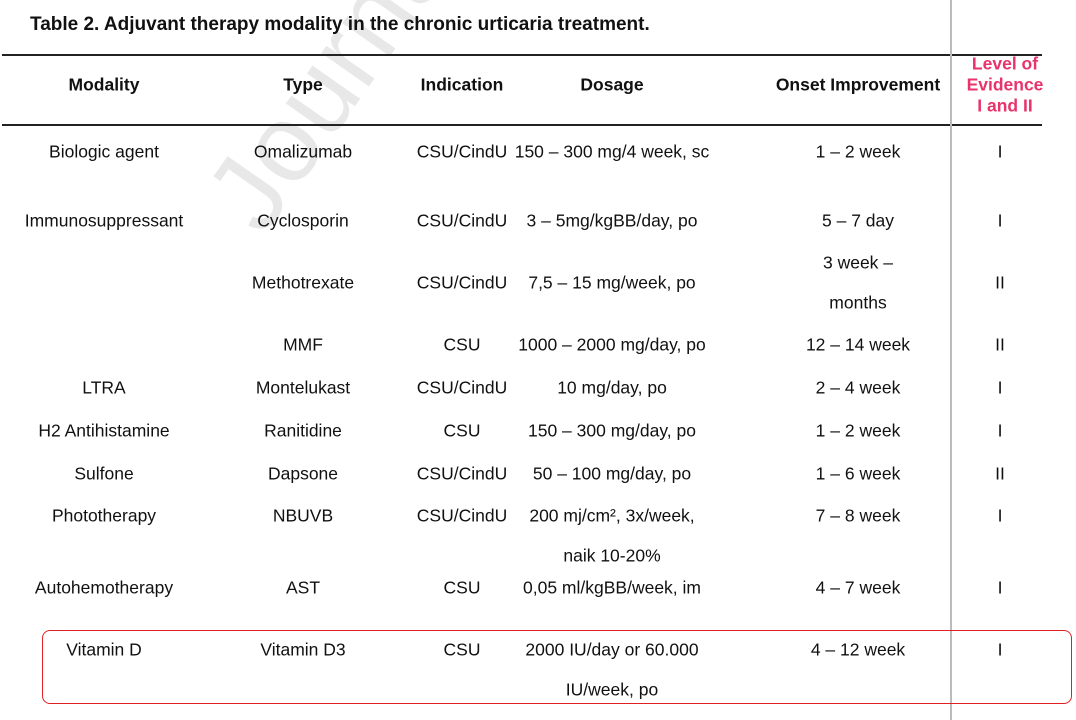  I want to click on cell-dosage: 50 – 100 mg/day, po, so click(612, 473).